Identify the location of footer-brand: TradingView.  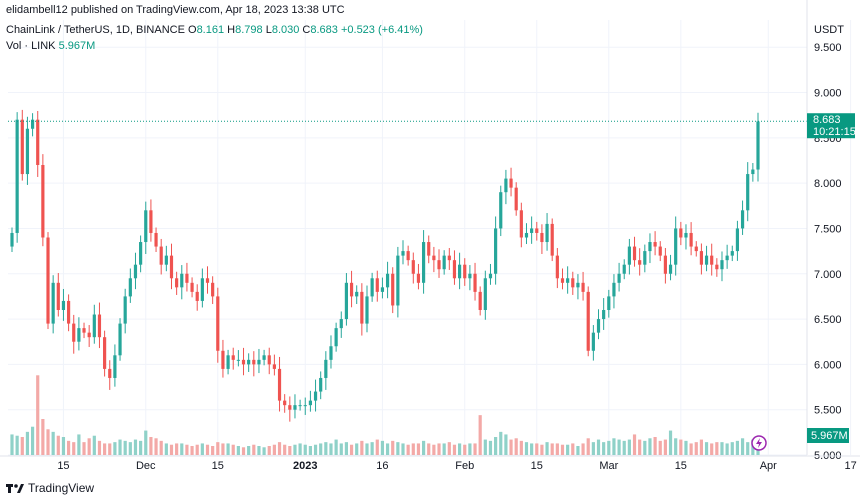
(50, 488).